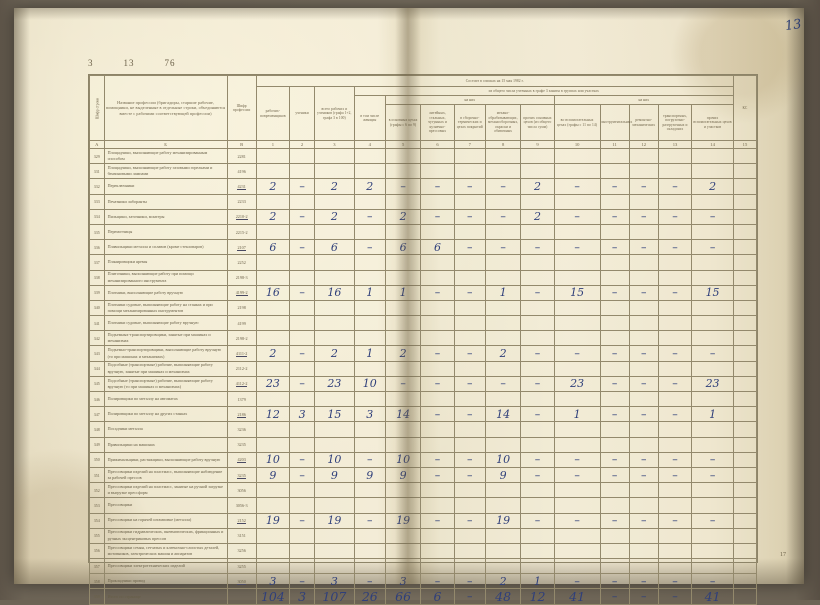  Describe the element at coordinates (241, 308) in the screenshot. I see `profession-code: 2198` at that location.